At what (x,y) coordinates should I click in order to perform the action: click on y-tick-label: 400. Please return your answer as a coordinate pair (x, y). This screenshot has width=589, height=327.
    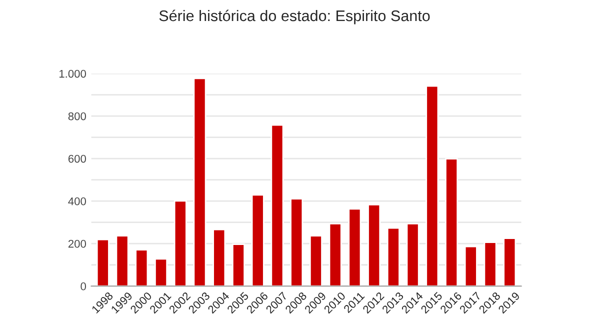
    Looking at the image, I should click on (77, 201).